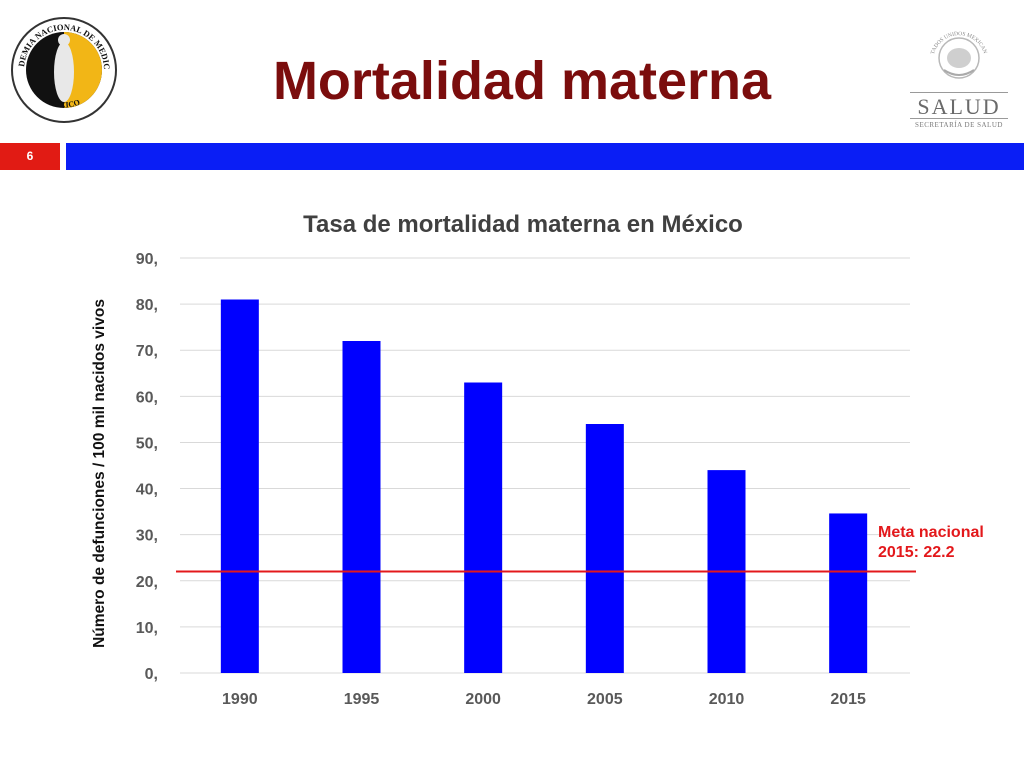 The image size is (1024, 768). What do you see at coordinates (483, 699) in the screenshot?
I see `x-tick-label: 2000` at bounding box center [483, 699].